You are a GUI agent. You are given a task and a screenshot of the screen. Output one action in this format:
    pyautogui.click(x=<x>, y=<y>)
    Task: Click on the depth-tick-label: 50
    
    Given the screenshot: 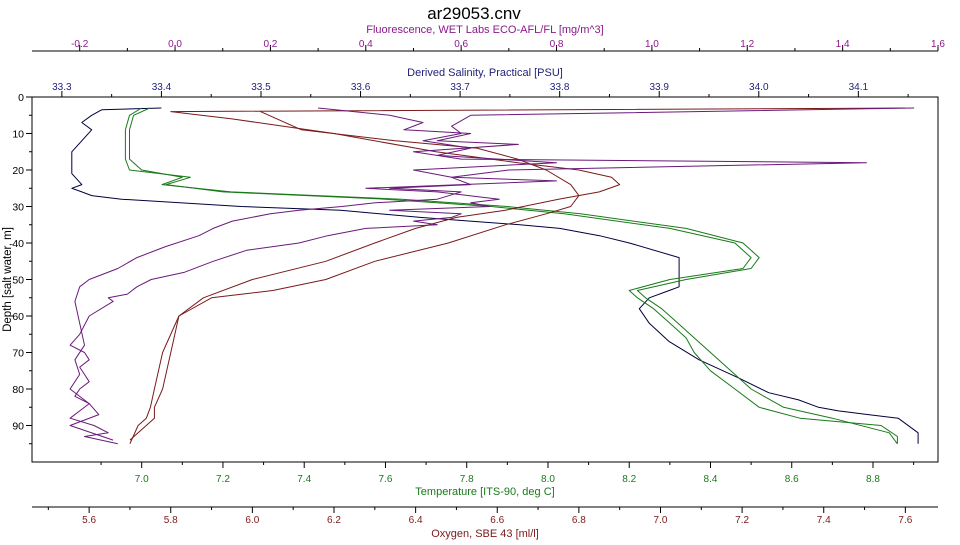 What is the action you would take?
    pyautogui.click(x=18, y=281)
    